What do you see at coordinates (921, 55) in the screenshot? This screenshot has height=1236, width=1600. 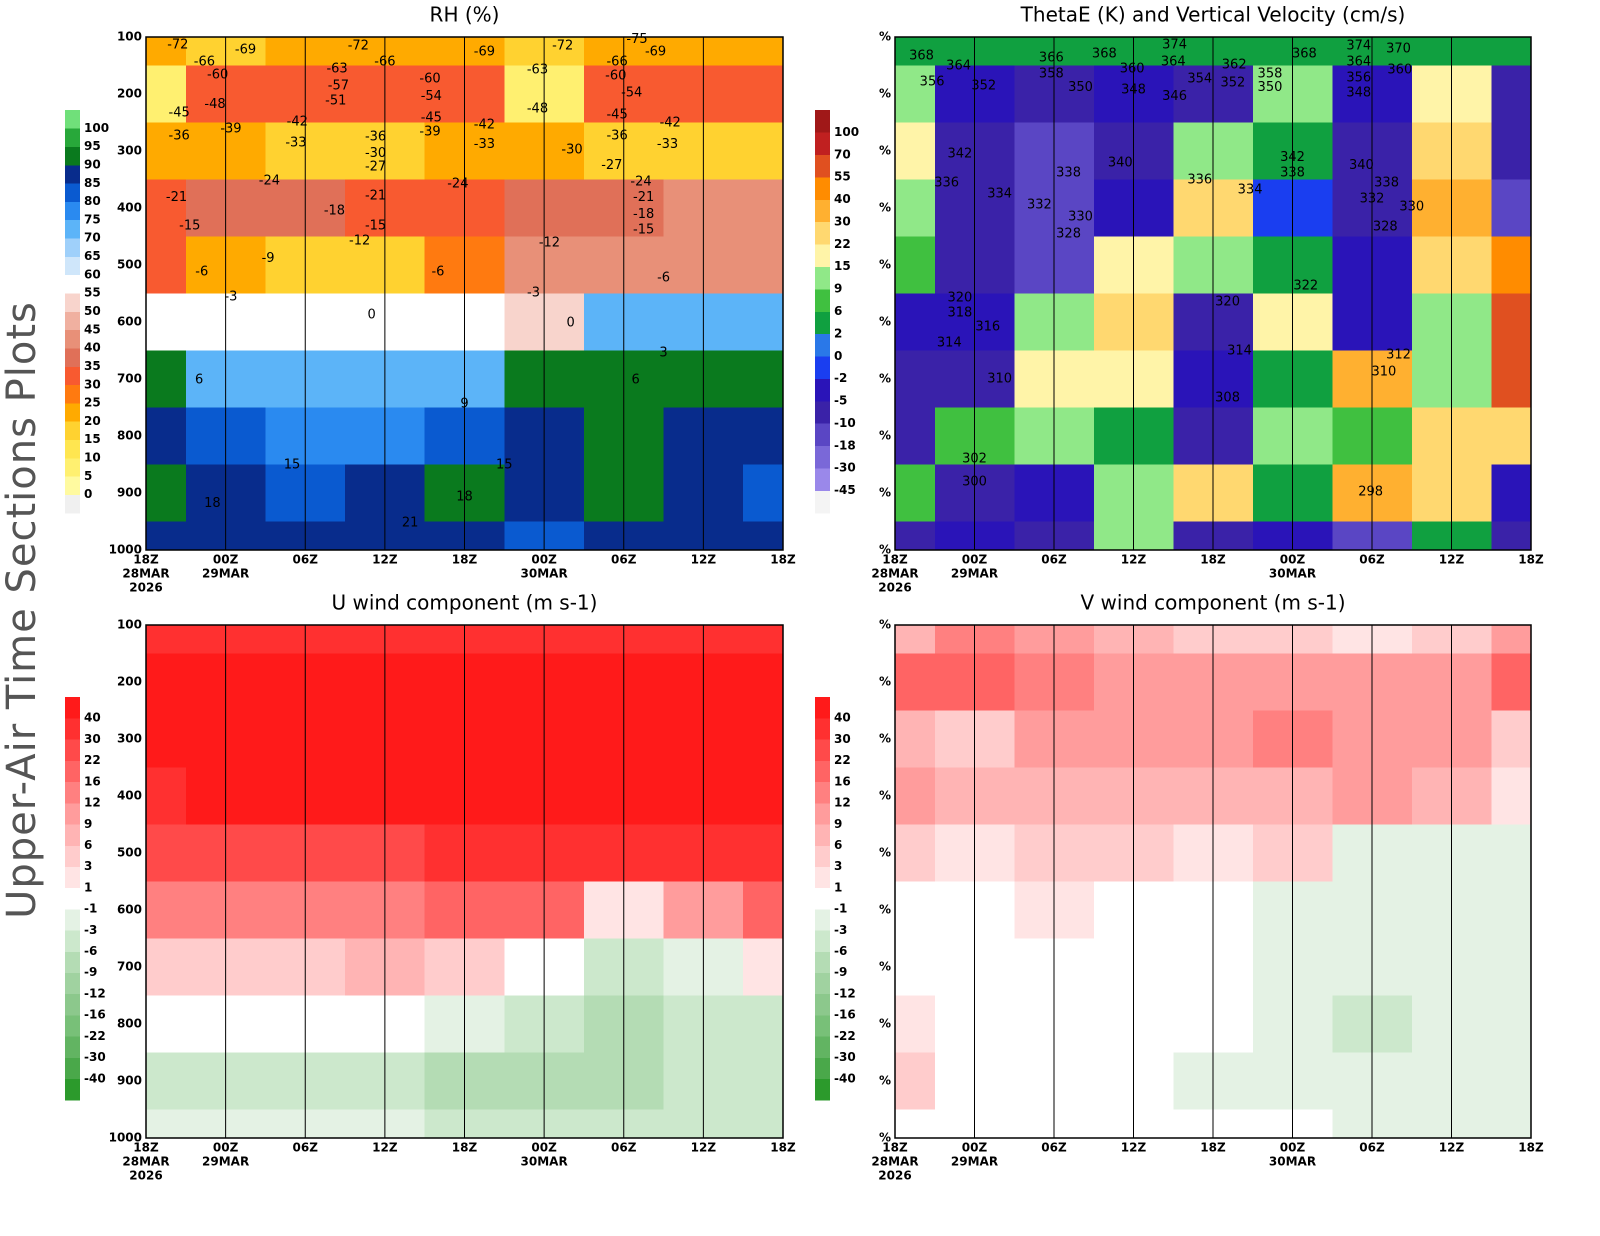 I see `contour-label: 368` at bounding box center [921, 55].